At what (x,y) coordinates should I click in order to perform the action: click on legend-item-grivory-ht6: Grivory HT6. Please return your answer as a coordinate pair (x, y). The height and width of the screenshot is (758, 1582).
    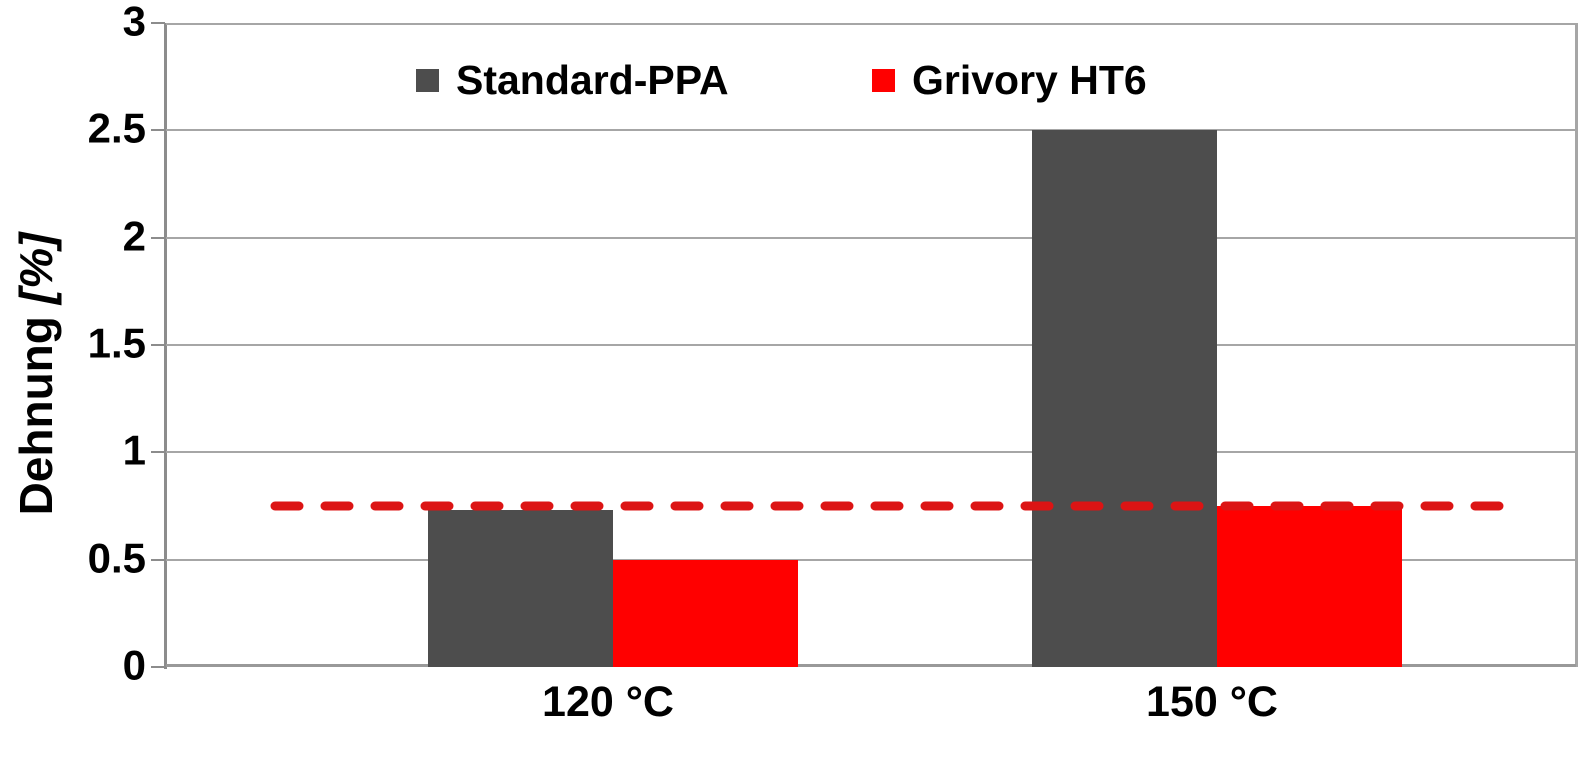
    Looking at the image, I should click on (1009, 79).